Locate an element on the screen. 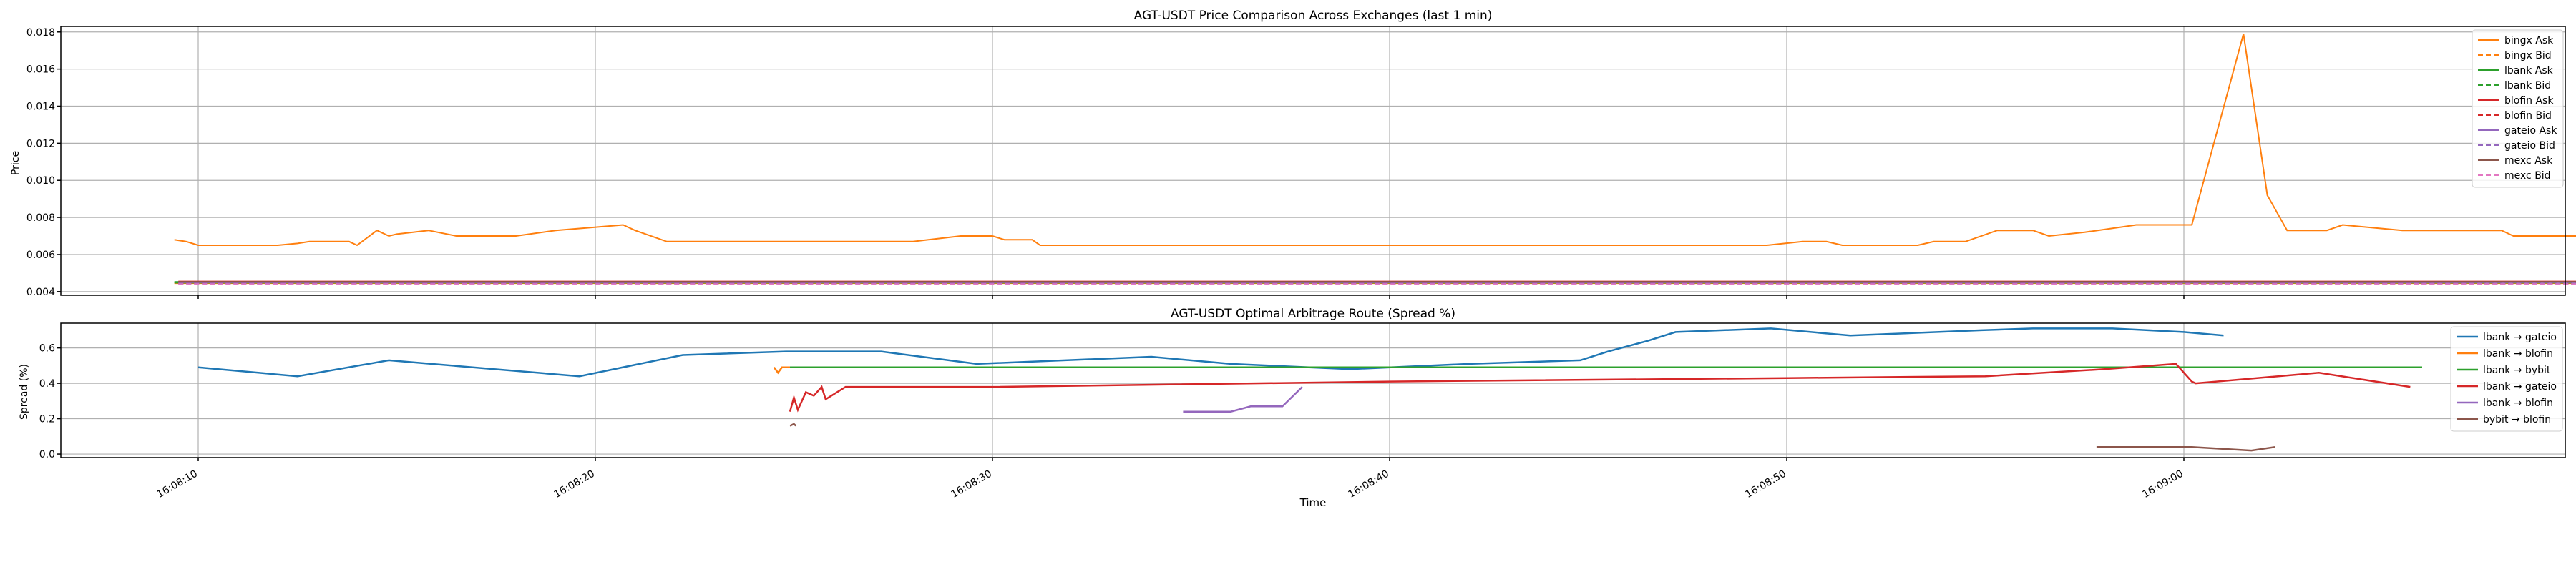 Image resolution: width=2576 pixels, height=572 pixels. spread-y-tick-label: 0.6 is located at coordinates (47, 349).